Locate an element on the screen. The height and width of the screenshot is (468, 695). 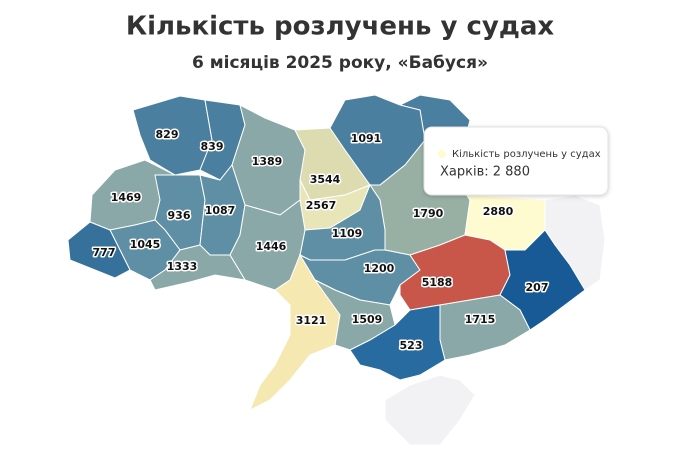
region-value-label: 1469 is located at coordinates (126, 197).